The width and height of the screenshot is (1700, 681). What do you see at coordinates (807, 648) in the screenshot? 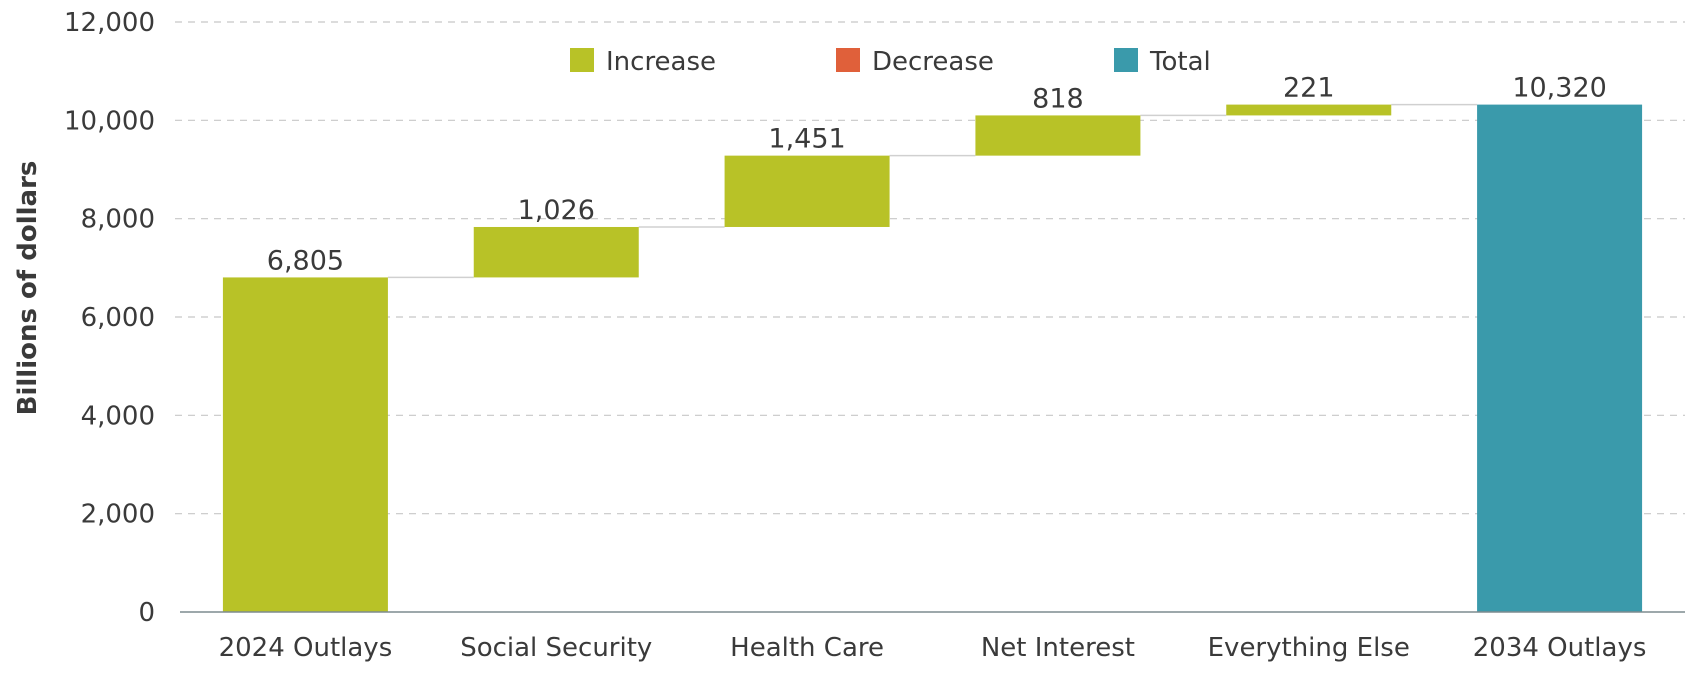
I see `x-category-label: Health Care` at bounding box center [807, 648].